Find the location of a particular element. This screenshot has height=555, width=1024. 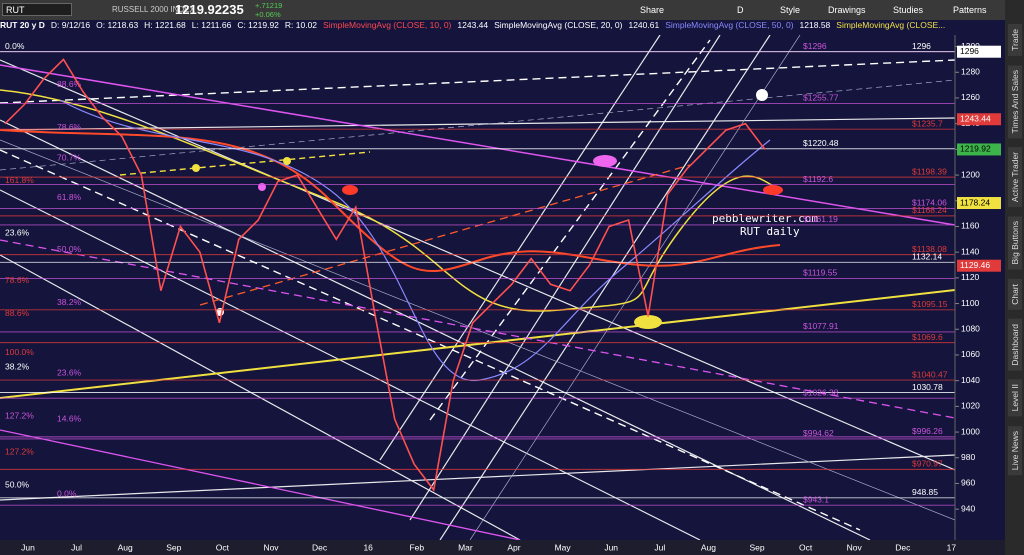

y-tick-label: 1200 is located at coordinates (970, 174).